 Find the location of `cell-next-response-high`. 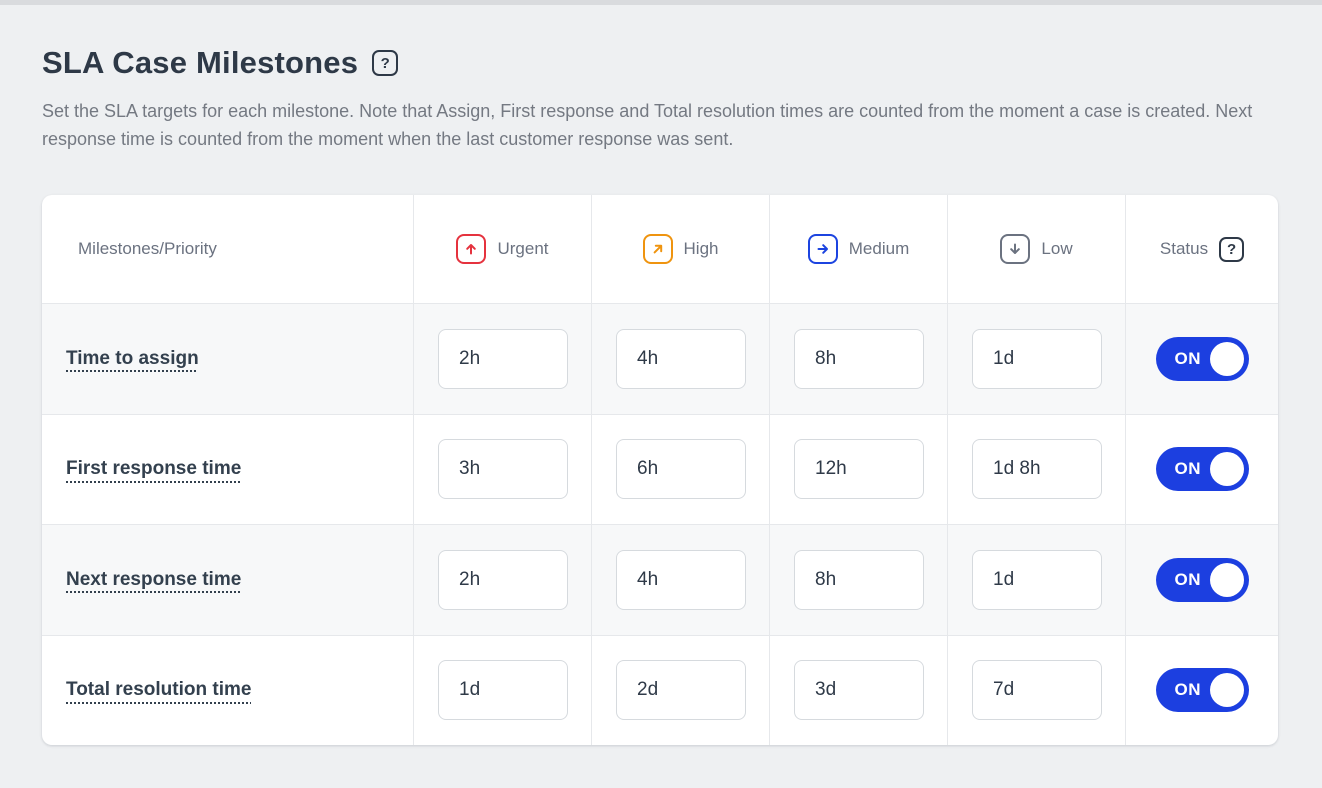

cell-next-response-high is located at coordinates (680, 579).